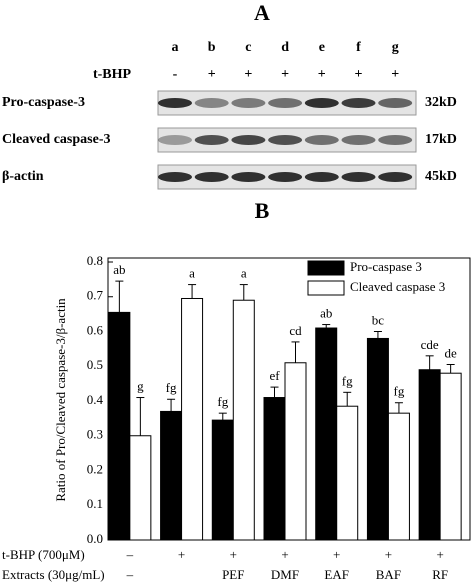 The width and height of the screenshot is (474, 587). I want to click on x-tick-label: DMF, so click(285, 574).